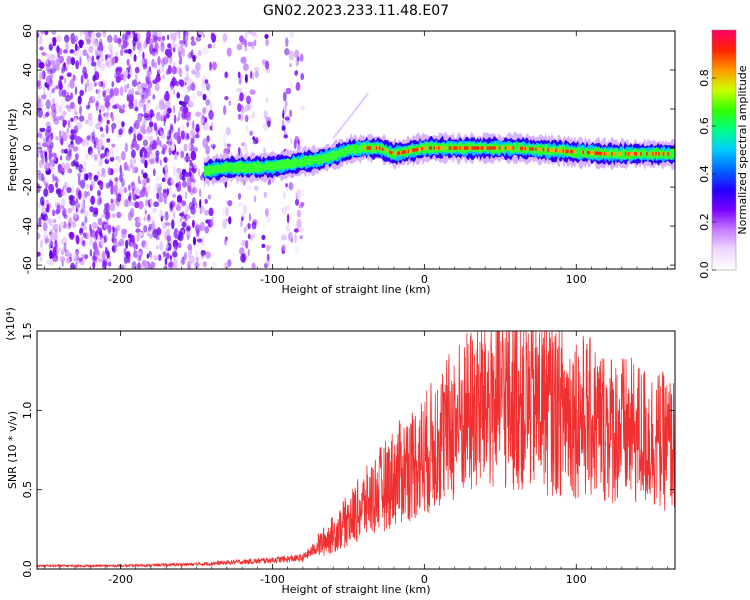 The width and height of the screenshot is (750, 600). I want to click on x-tick-label: -200, so click(120, 579).